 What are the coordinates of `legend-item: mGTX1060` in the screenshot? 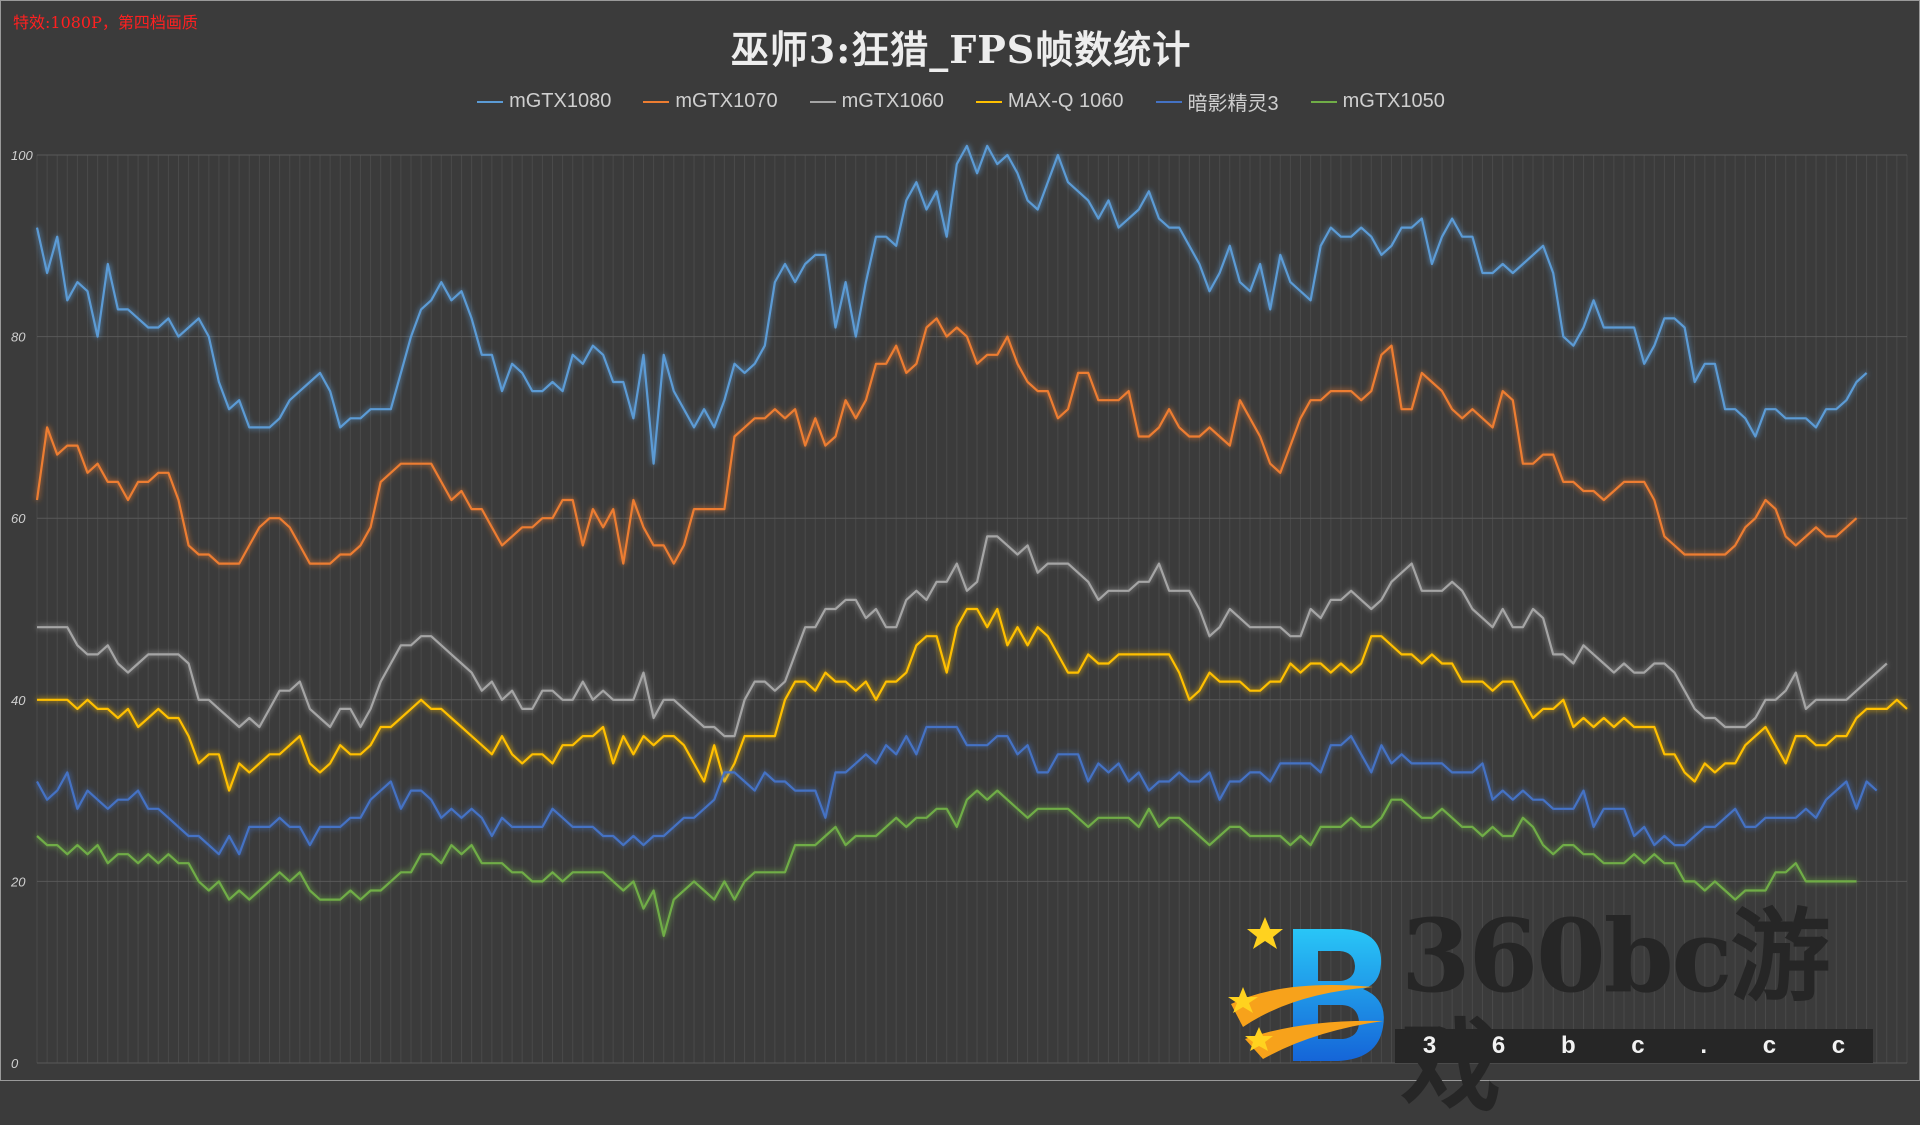 It's located at (876, 101).